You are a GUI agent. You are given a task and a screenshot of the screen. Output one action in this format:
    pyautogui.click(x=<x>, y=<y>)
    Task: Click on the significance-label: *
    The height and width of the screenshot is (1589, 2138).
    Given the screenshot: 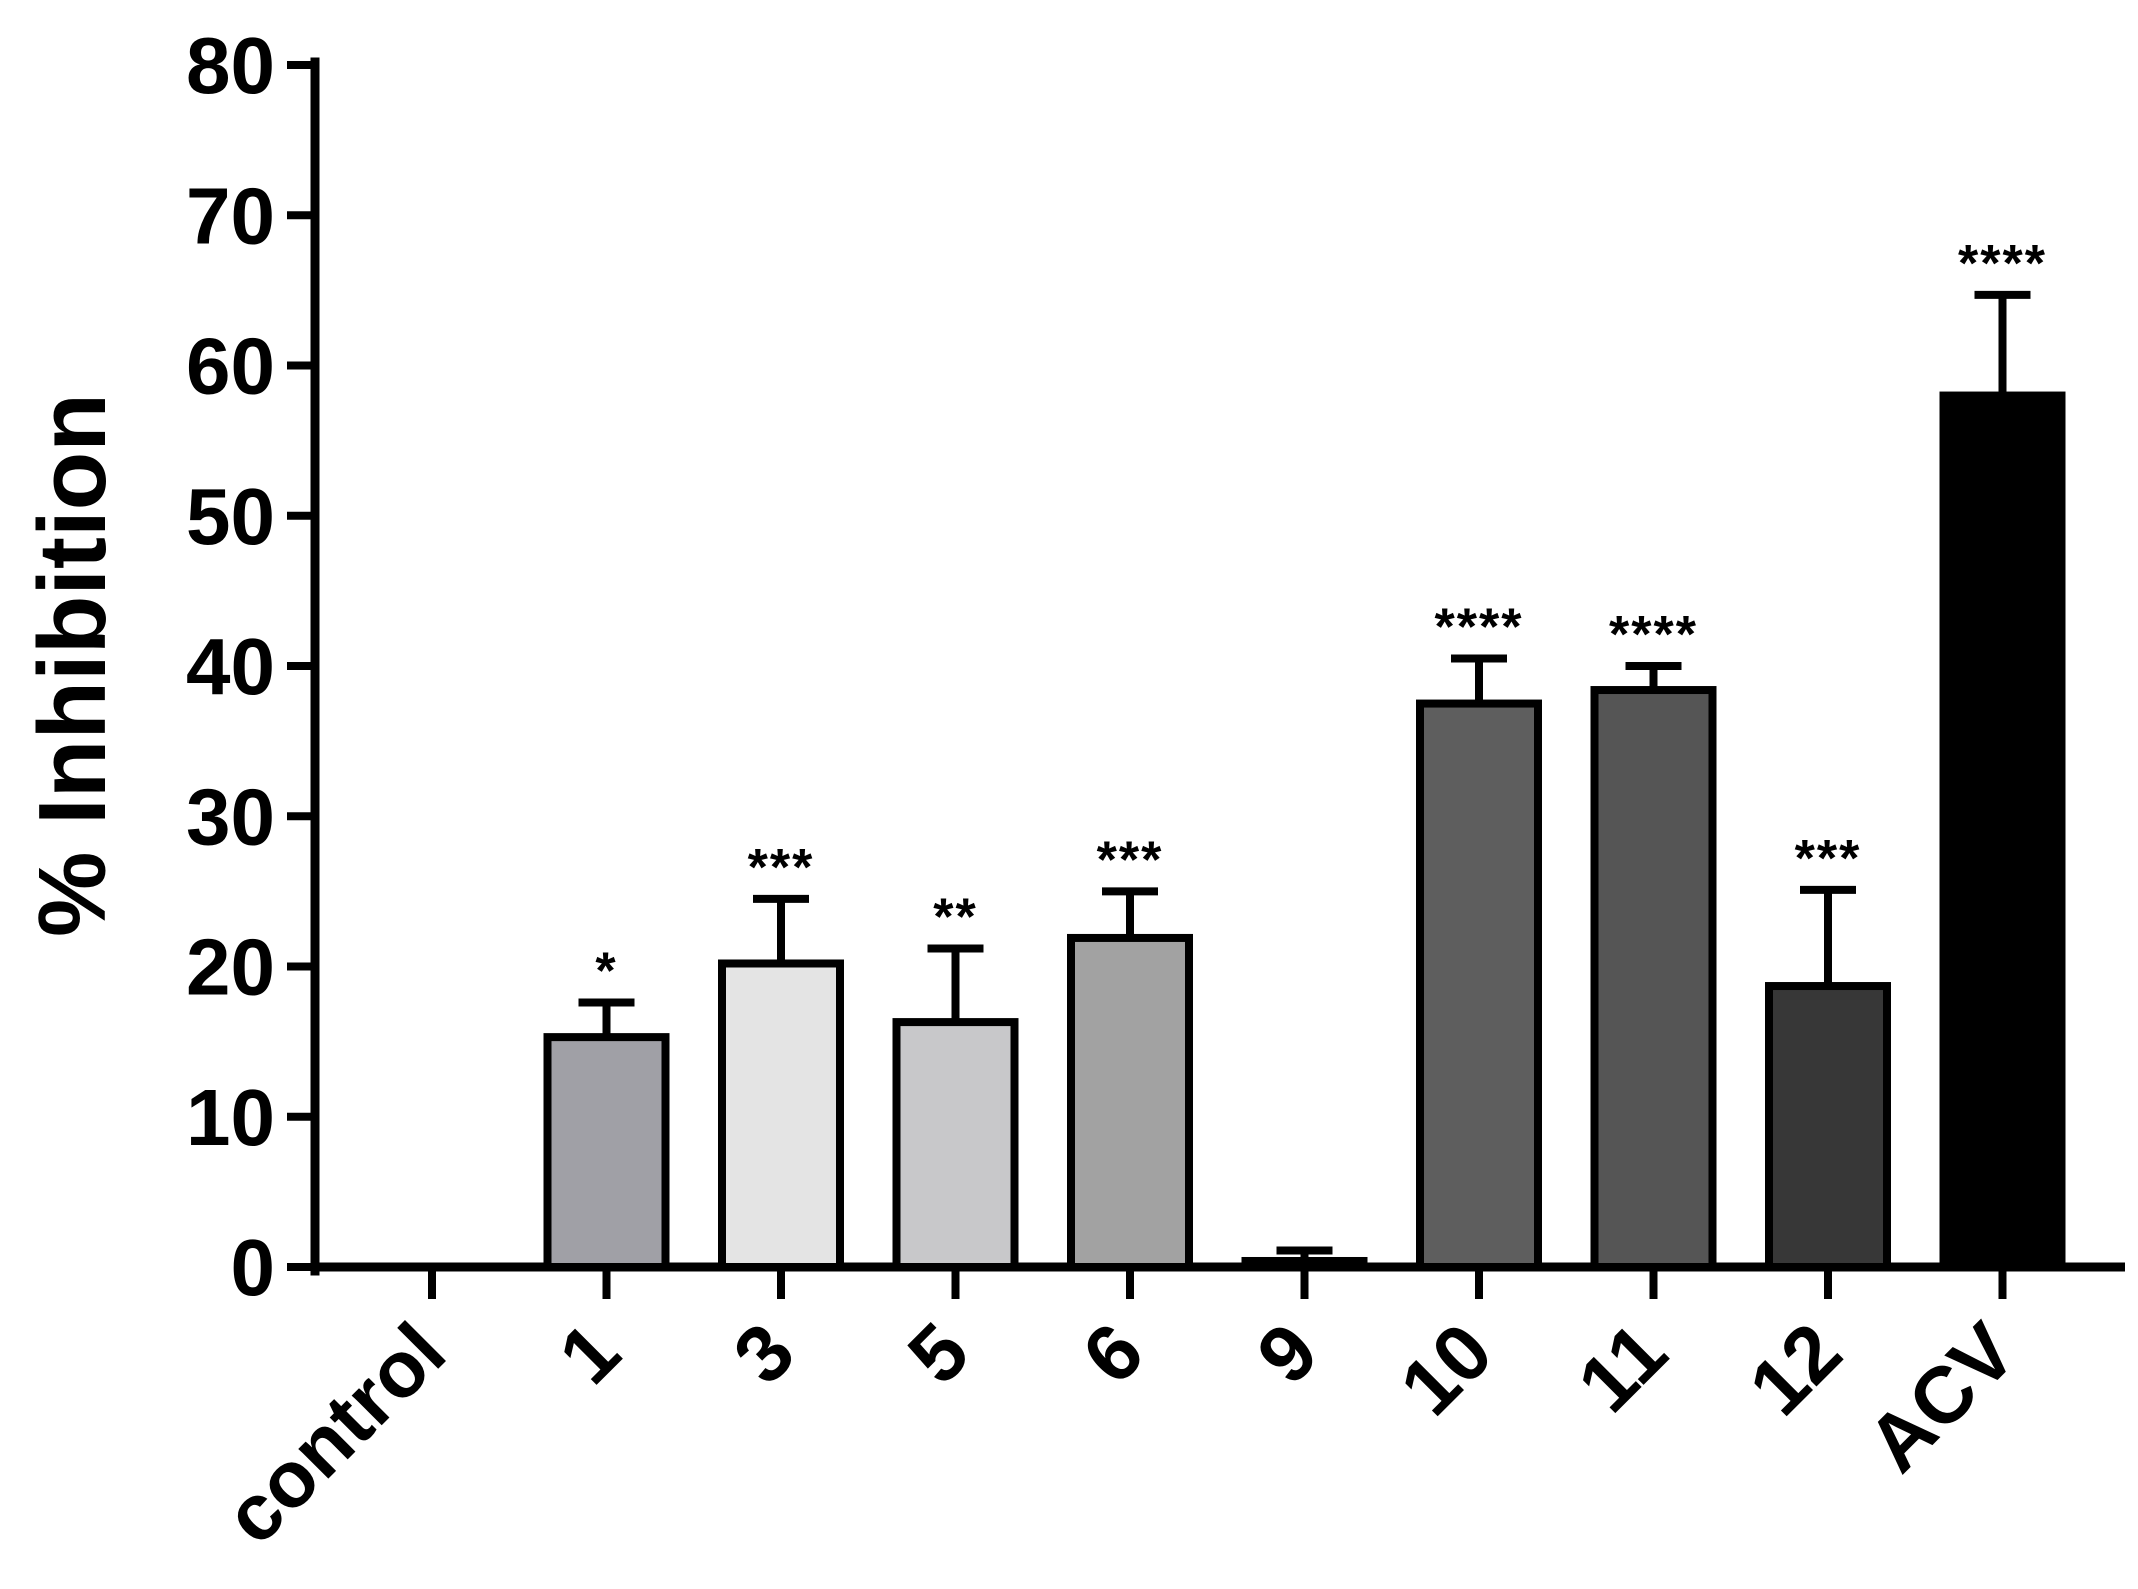 What is the action you would take?
    pyautogui.click(x=606, y=972)
    